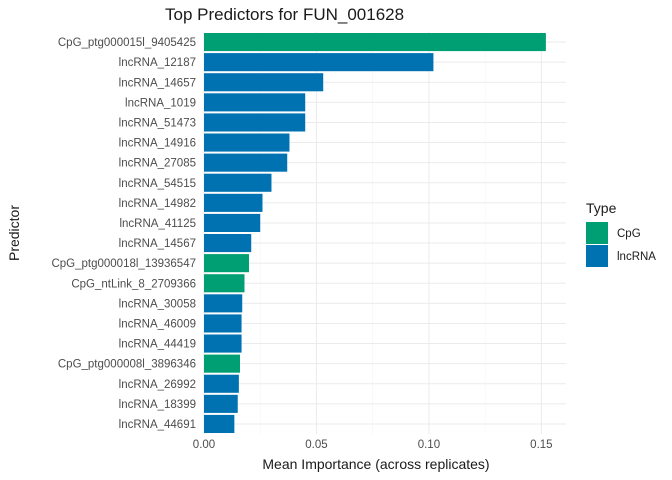 The image size is (672, 480). What do you see at coordinates (204, 445) in the screenshot?
I see `x-tick-label: 0.00` at bounding box center [204, 445].